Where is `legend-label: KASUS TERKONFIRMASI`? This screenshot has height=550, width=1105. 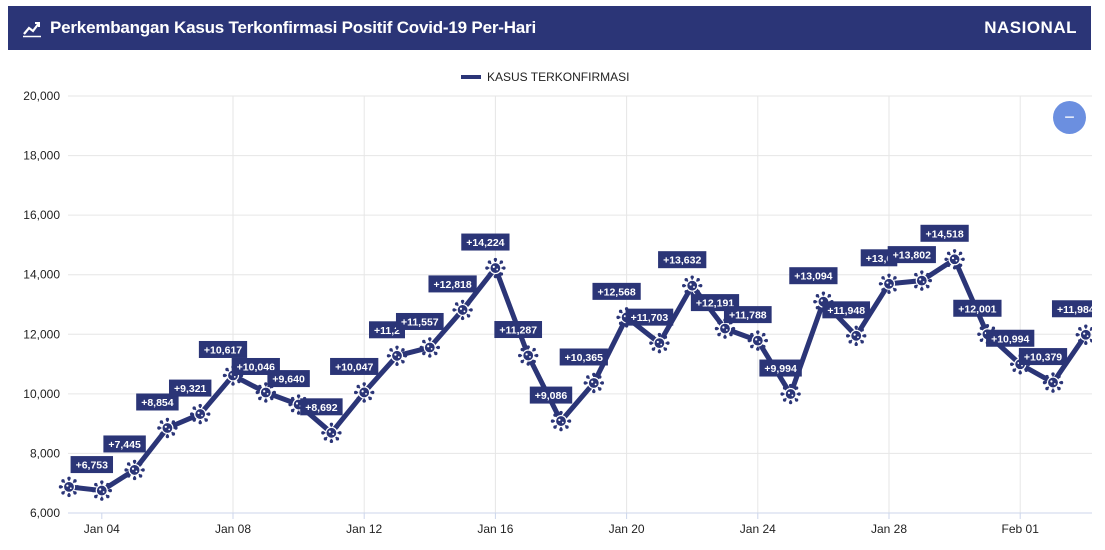 legend-label: KASUS TERKONFIRMASI is located at coordinates (558, 77).